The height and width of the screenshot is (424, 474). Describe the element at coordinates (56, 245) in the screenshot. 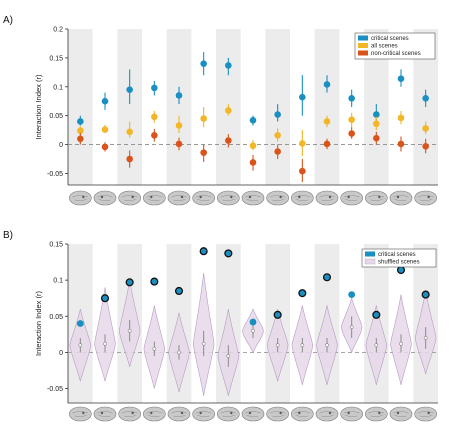

I see `b-y-tick-label-5: 0.15` at that location.